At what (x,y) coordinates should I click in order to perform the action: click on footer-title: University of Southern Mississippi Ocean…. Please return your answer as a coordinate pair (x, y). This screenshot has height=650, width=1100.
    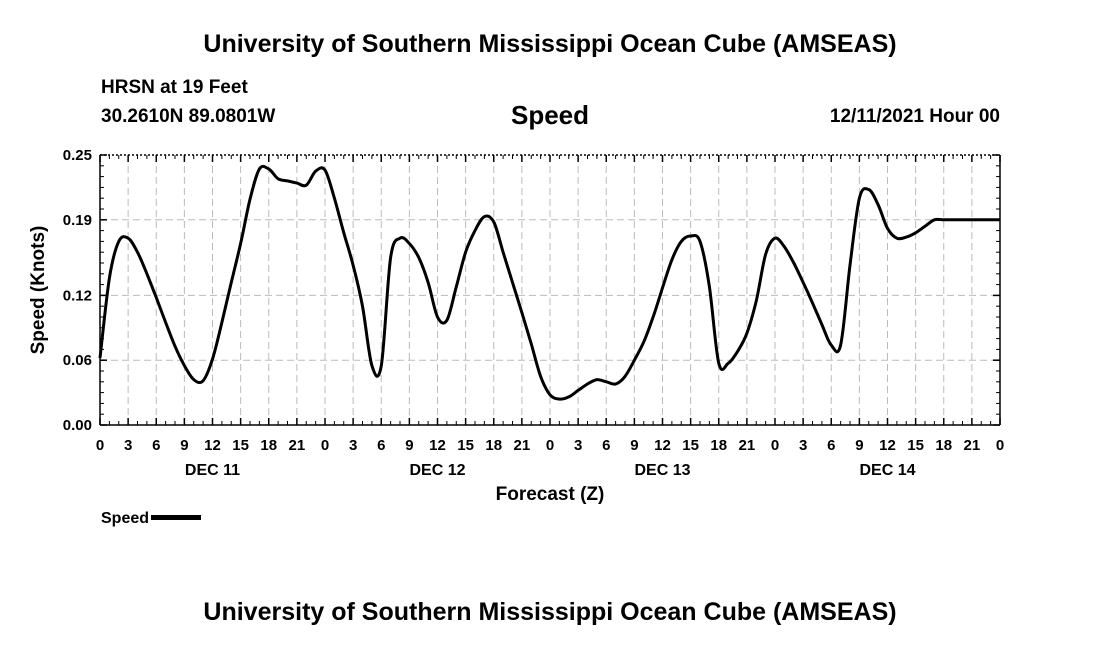
    Looking at the image, I should click on (550, 612).